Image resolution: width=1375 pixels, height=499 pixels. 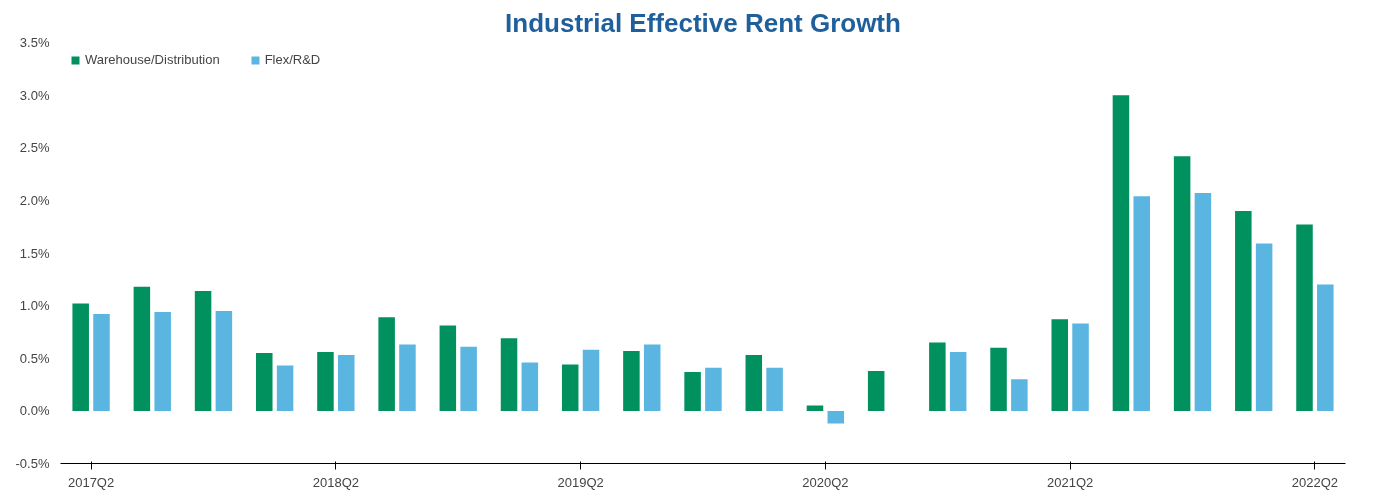 What do you see at coordinates (32, 463) in the screenshot?
I see `y-tick-label: -0.5%` at bounding box center [32, 463].